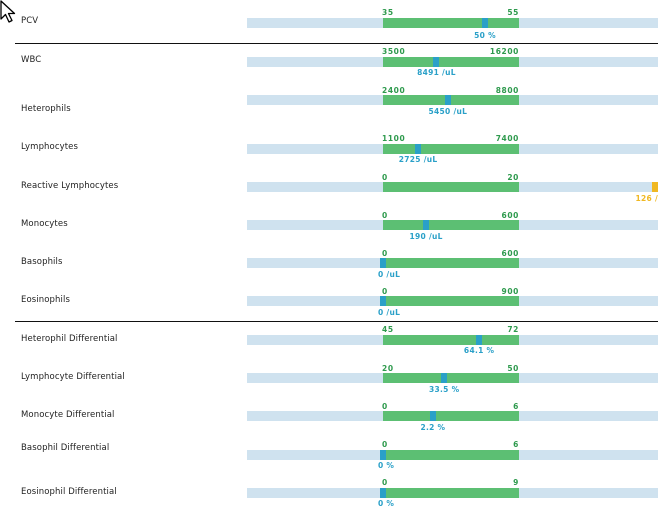 The height and width of the screenshot is (508, 658). Describe the element at coordinates (394, 51) in the screenshot. I see `range-low-label: 3500` at that location.